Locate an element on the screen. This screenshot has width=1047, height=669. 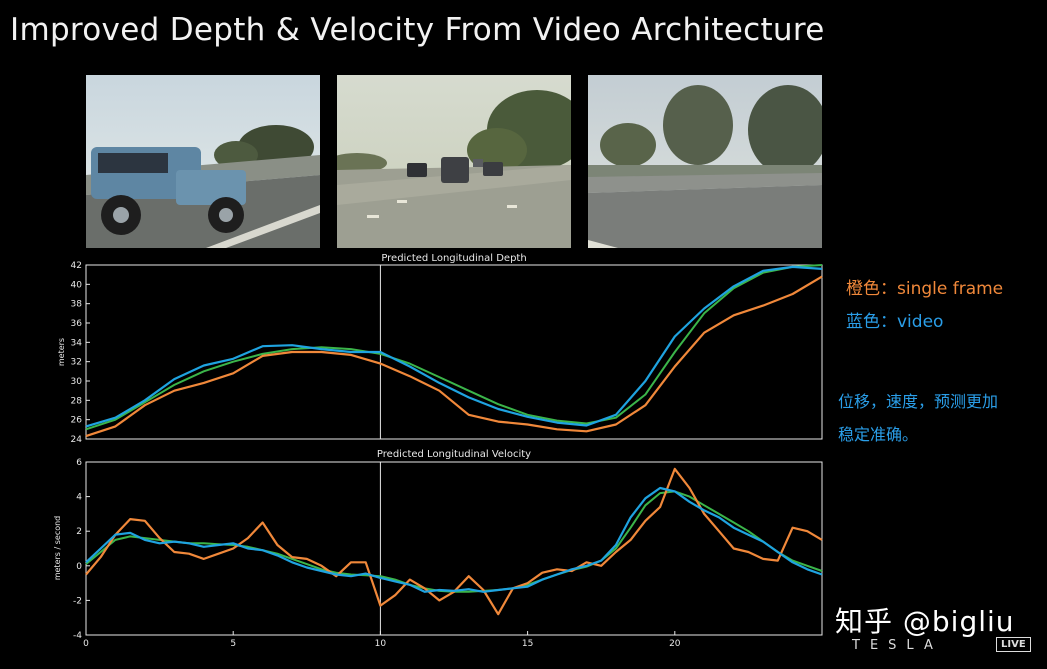
camera-frame-center is located at coordinates (454, 161).